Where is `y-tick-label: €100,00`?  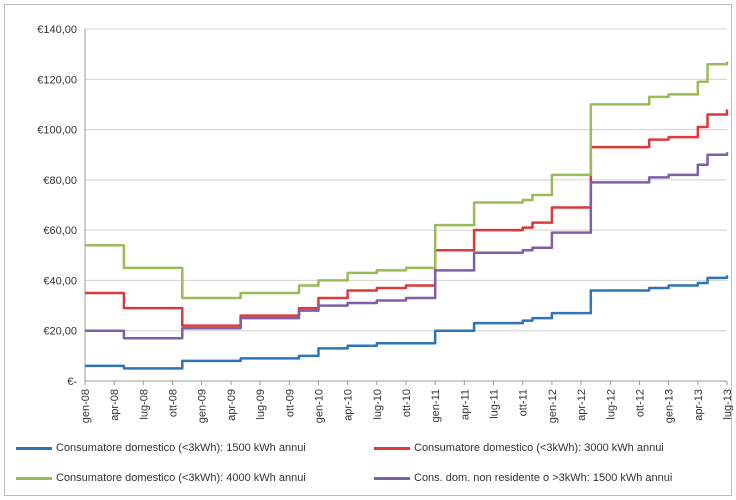 y-tick-label: €100,00 is located at coordinates (57, 131).